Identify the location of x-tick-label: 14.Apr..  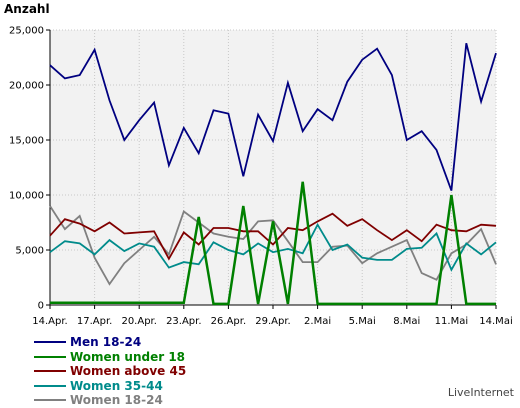
(49, 321).